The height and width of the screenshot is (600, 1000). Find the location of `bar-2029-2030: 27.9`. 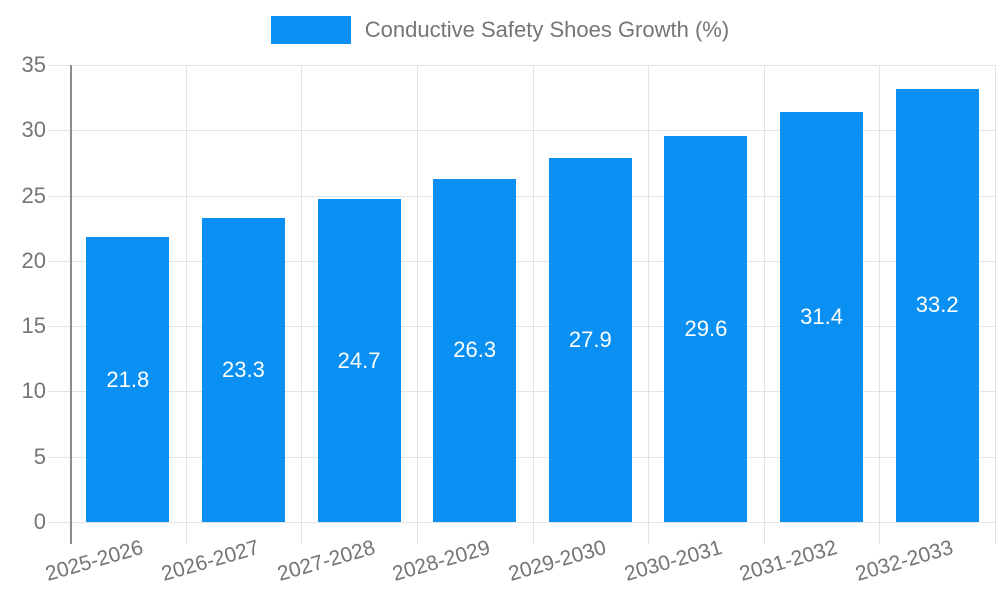

bar-2029-2030: 27.9 is located at coordinates (590, 339).